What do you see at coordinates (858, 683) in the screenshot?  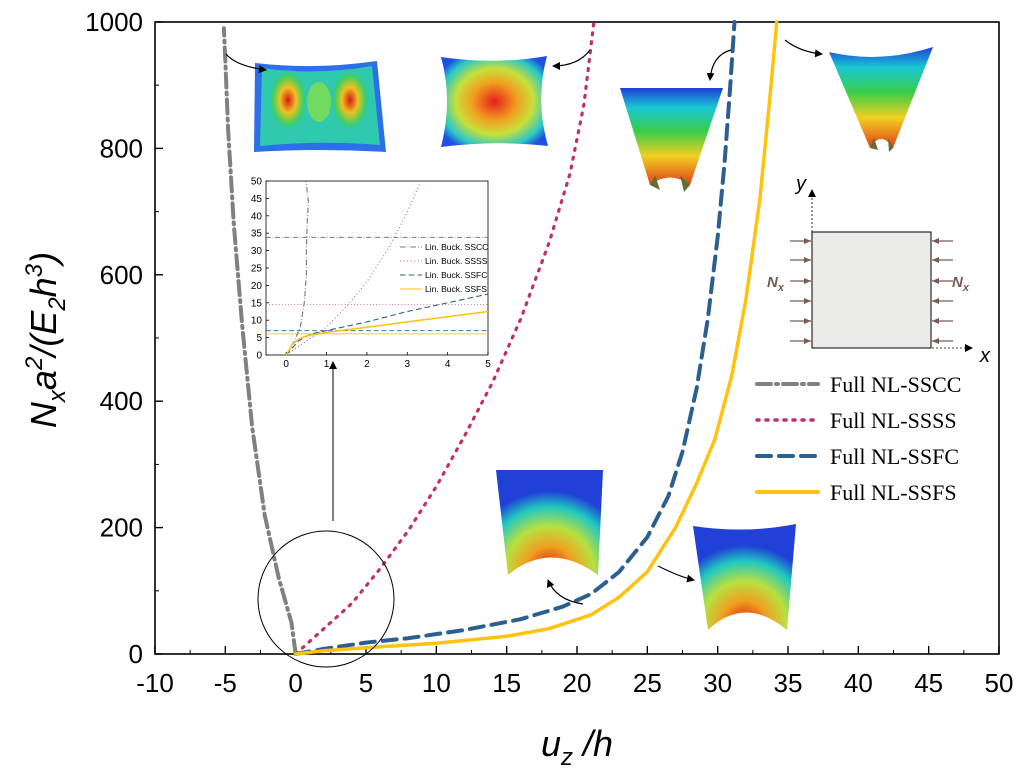 I see `x-tick-label: 40` at bounding box center [858, 683].